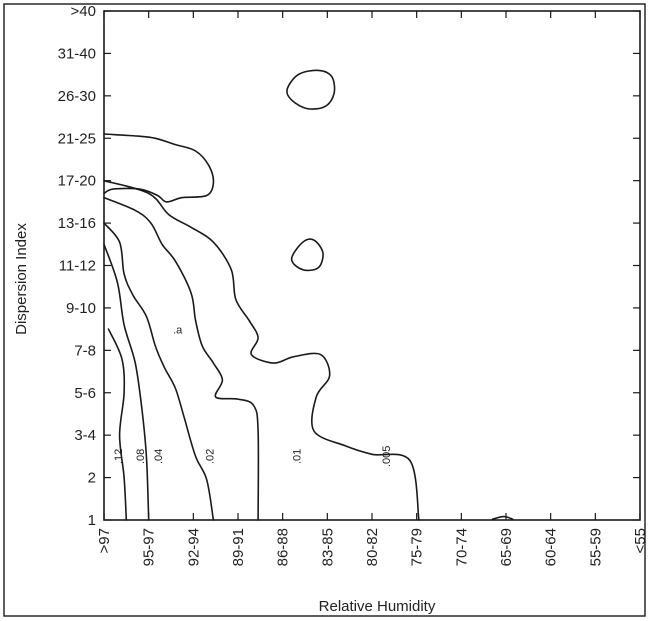 Image resolution: width=650 pixels, height=621 pixels. I want to click on contour-label: .005, so click(387, 456).